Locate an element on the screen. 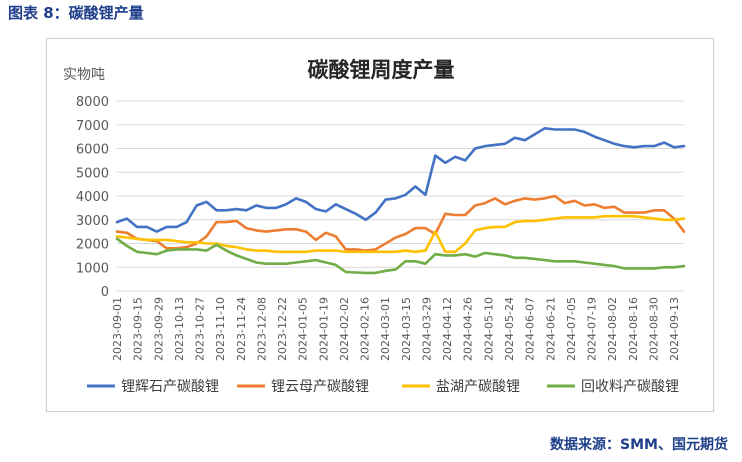 This screenshot has height=462, width=742. x-tick-label: 2024-01-05 is located at coordinates (303, 329).